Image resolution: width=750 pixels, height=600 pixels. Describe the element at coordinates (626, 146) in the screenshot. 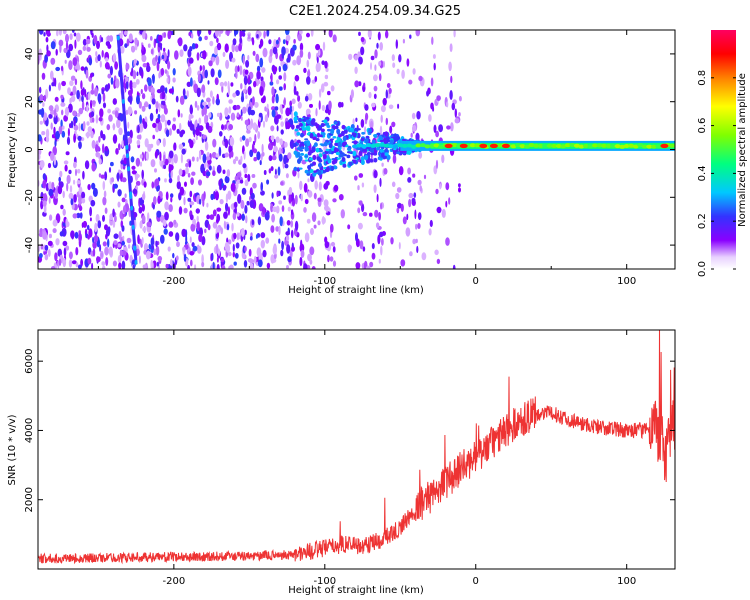

I see `heatmap-carrier-cell` at that location.